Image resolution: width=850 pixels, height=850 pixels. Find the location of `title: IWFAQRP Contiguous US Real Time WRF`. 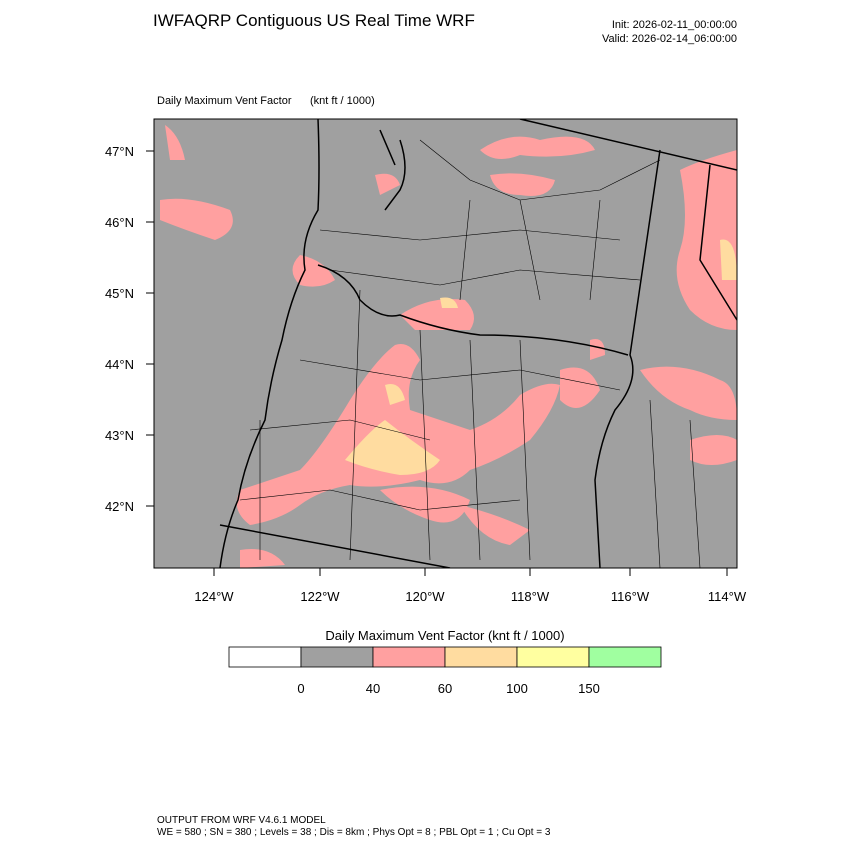

title: IWFAQRP Contiguous US Real Time WRF is located at coordinates (314, 20).